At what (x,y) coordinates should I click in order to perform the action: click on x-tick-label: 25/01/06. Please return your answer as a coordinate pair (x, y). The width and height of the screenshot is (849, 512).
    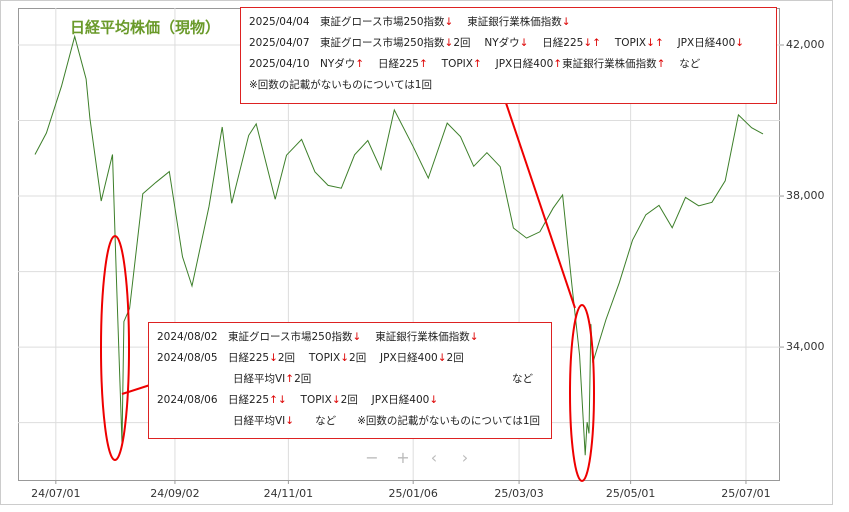
    Looking at the image, I should click on (412, 493).